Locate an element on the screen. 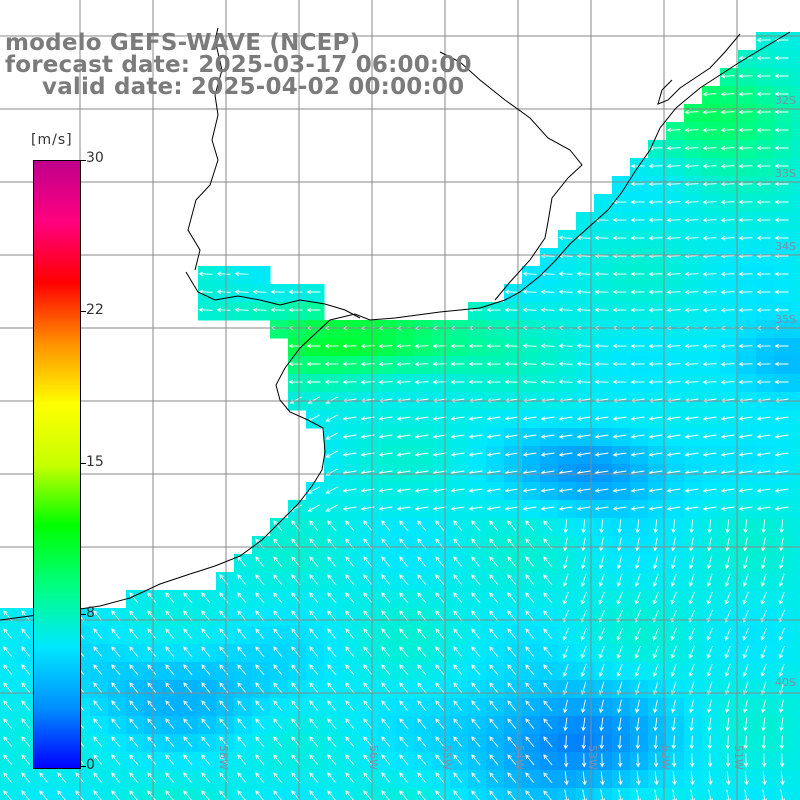 The image size is (800, 800). colorbar-tick-label: 30 is located at coordinates (95, 158).